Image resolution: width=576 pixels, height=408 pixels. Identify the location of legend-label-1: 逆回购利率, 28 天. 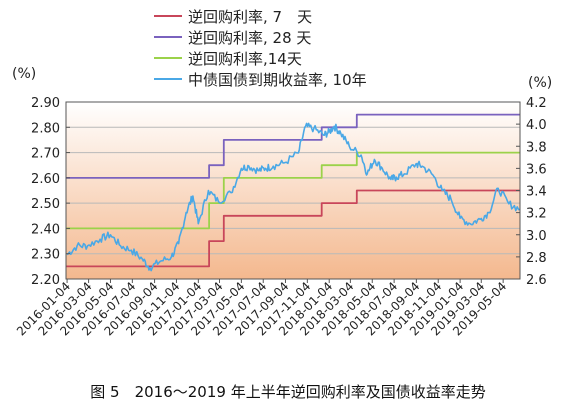
(249, 38).